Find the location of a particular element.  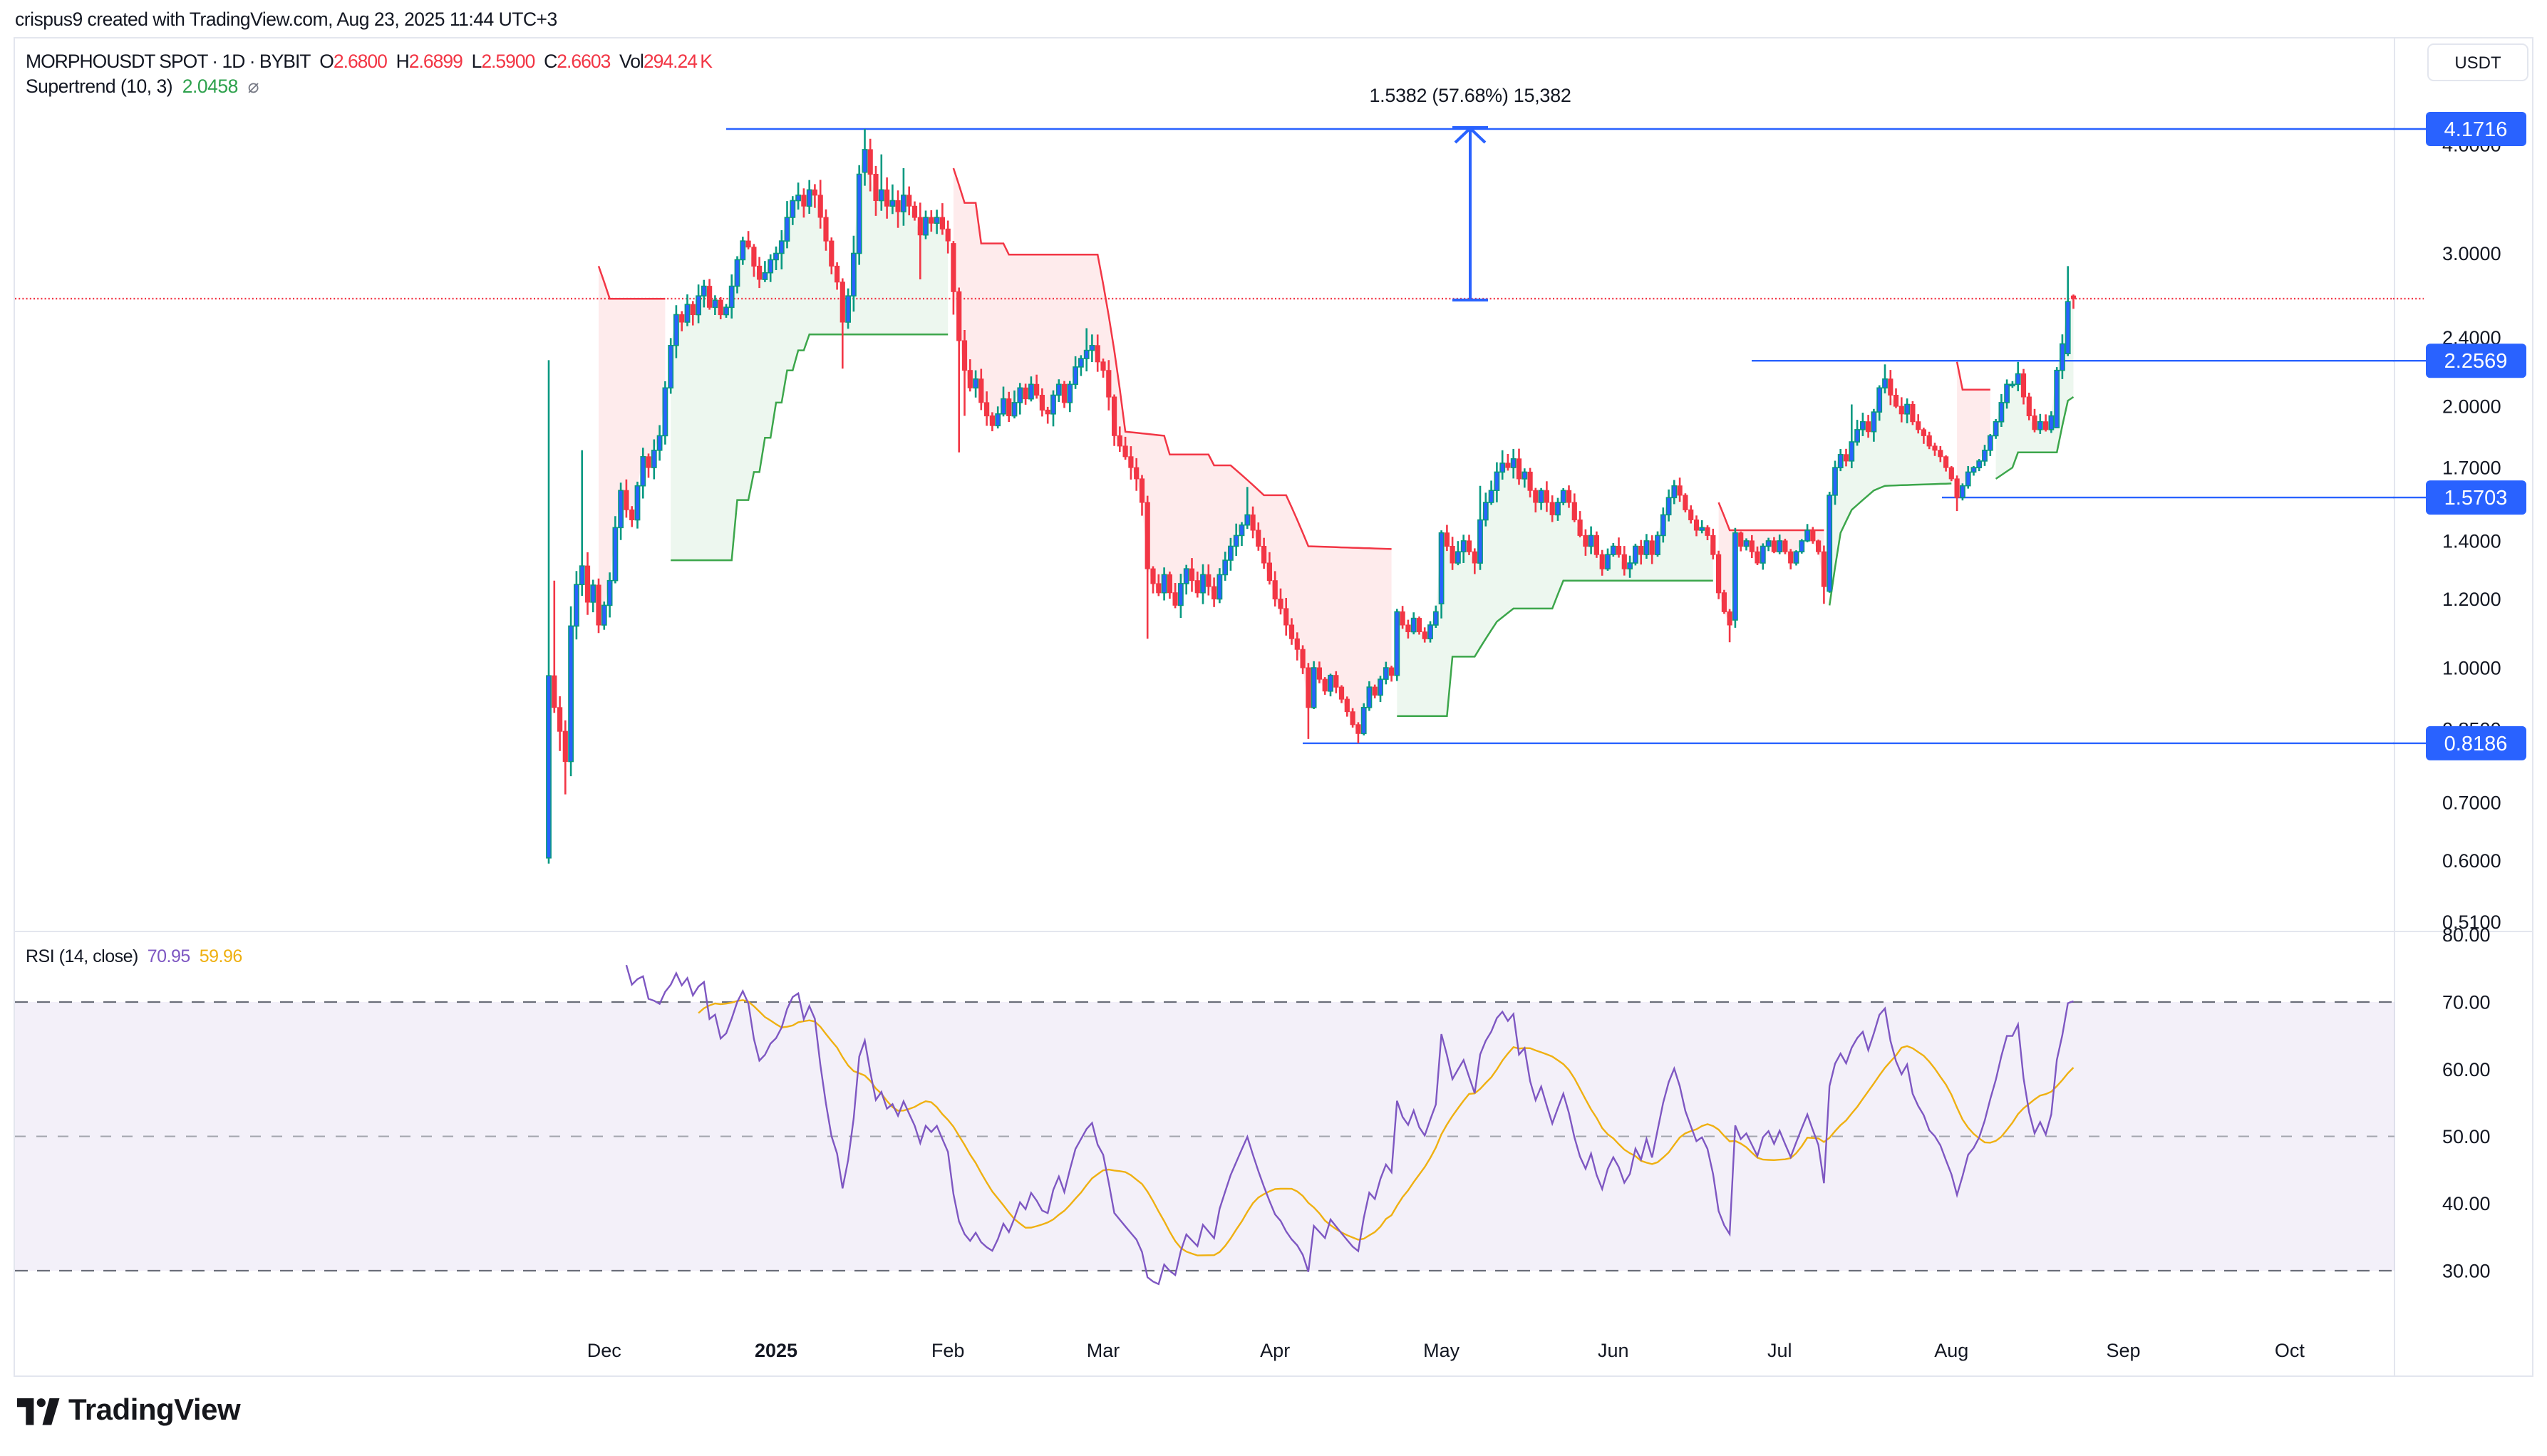

svg-text: 2.0000 is located at coordinates (2471, 407).